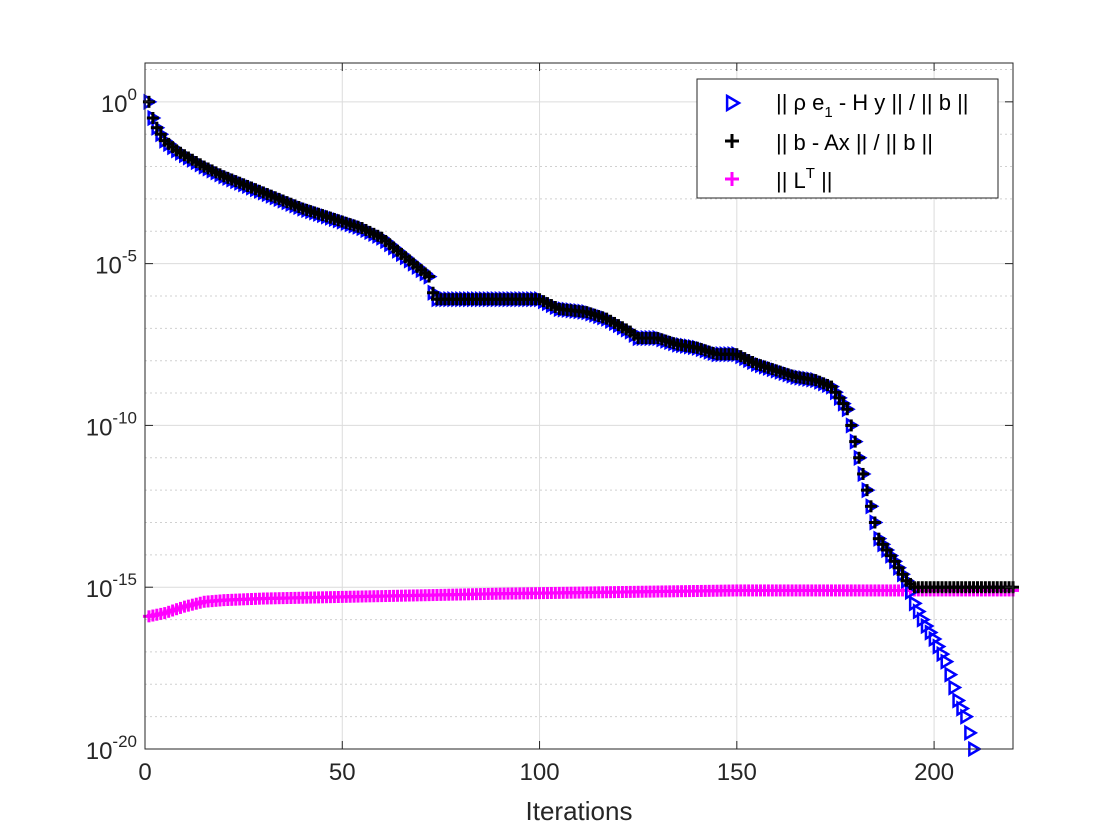  What do you see at coordinates (732, 179) in the screenshot?
I see `legend-marker-lt` at bounding box center [732, 179].